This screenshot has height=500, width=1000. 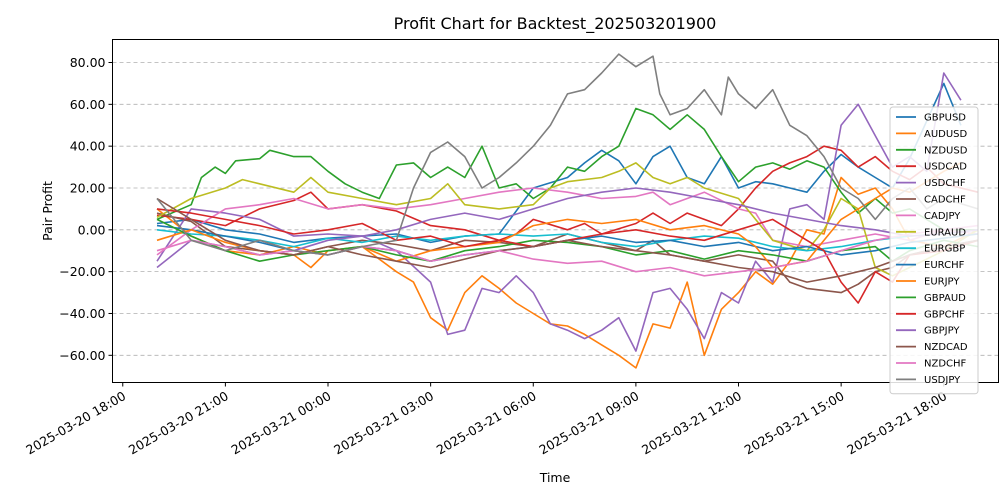 What do you see at coordinates (555, 24) in the screenshot?
I see `chart-title: Profit Chart for Backtest_202503201900` at bounding box center [555, 24].